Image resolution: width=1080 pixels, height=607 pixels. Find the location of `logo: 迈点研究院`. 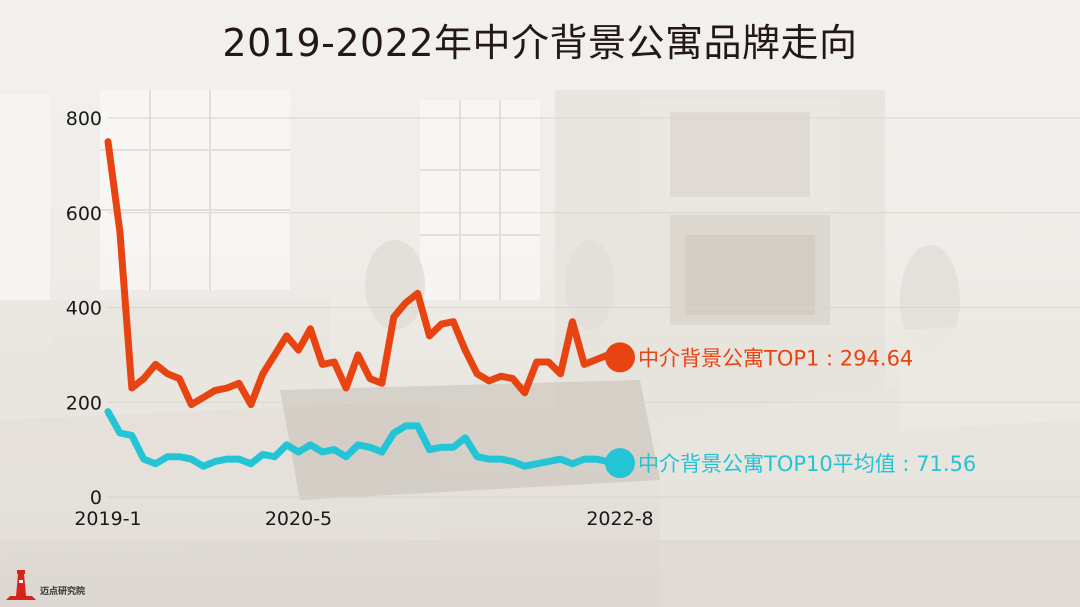

logo: 迈点研究院 is located at coordinates (64, 584).